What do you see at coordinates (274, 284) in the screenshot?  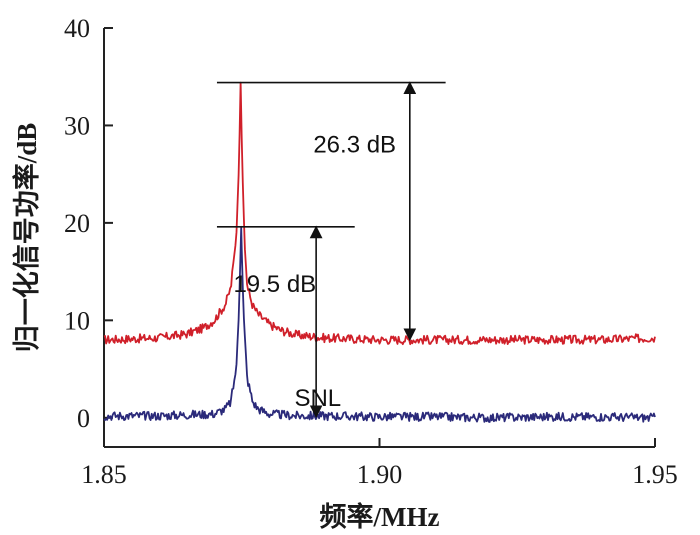 I see `annotation-label-1: 19.5 dB` at bounding box center [274, 284].